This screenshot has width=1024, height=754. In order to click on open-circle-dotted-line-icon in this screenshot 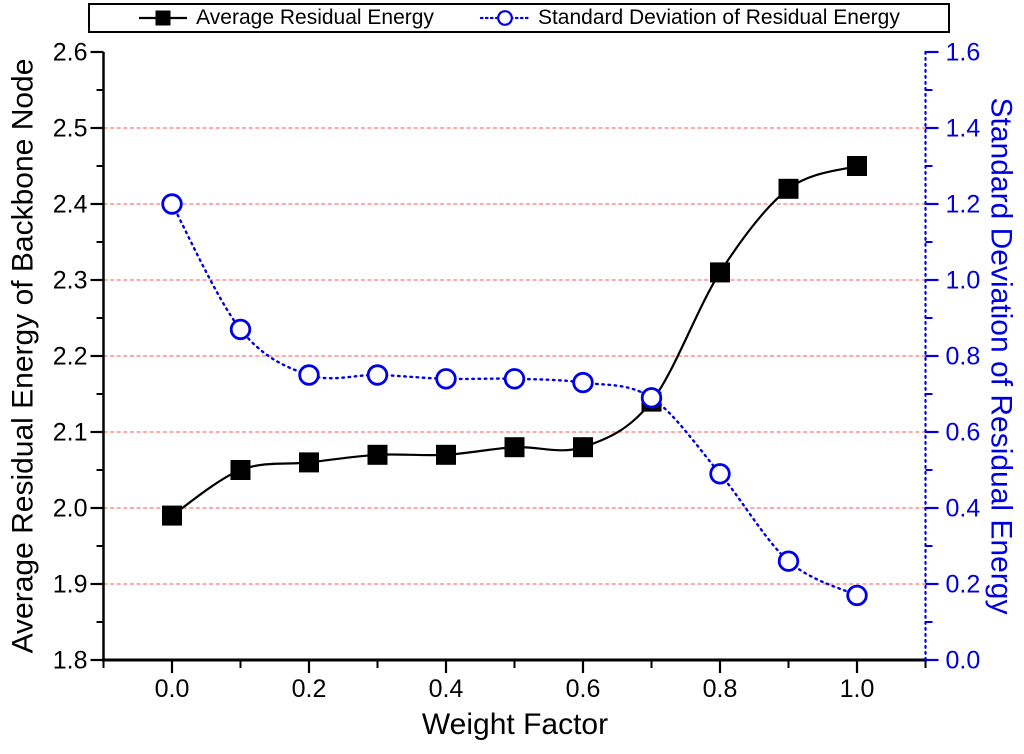, I will do `click(504, 18)`.